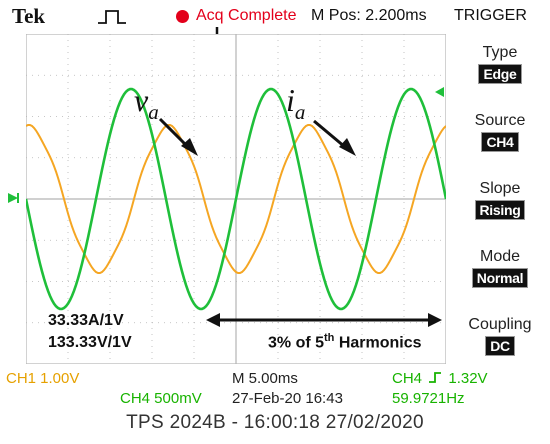  What do you see at coordinates (500, 278) in the screenshot?
I see `menu-item-value: Normal` at bounding box center [500, 278].